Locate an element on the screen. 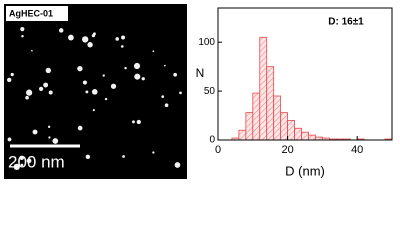 Image resolution: width=400 pixels, height=240 pixels. y-axis-label: N is located at coordinates (200, 73).